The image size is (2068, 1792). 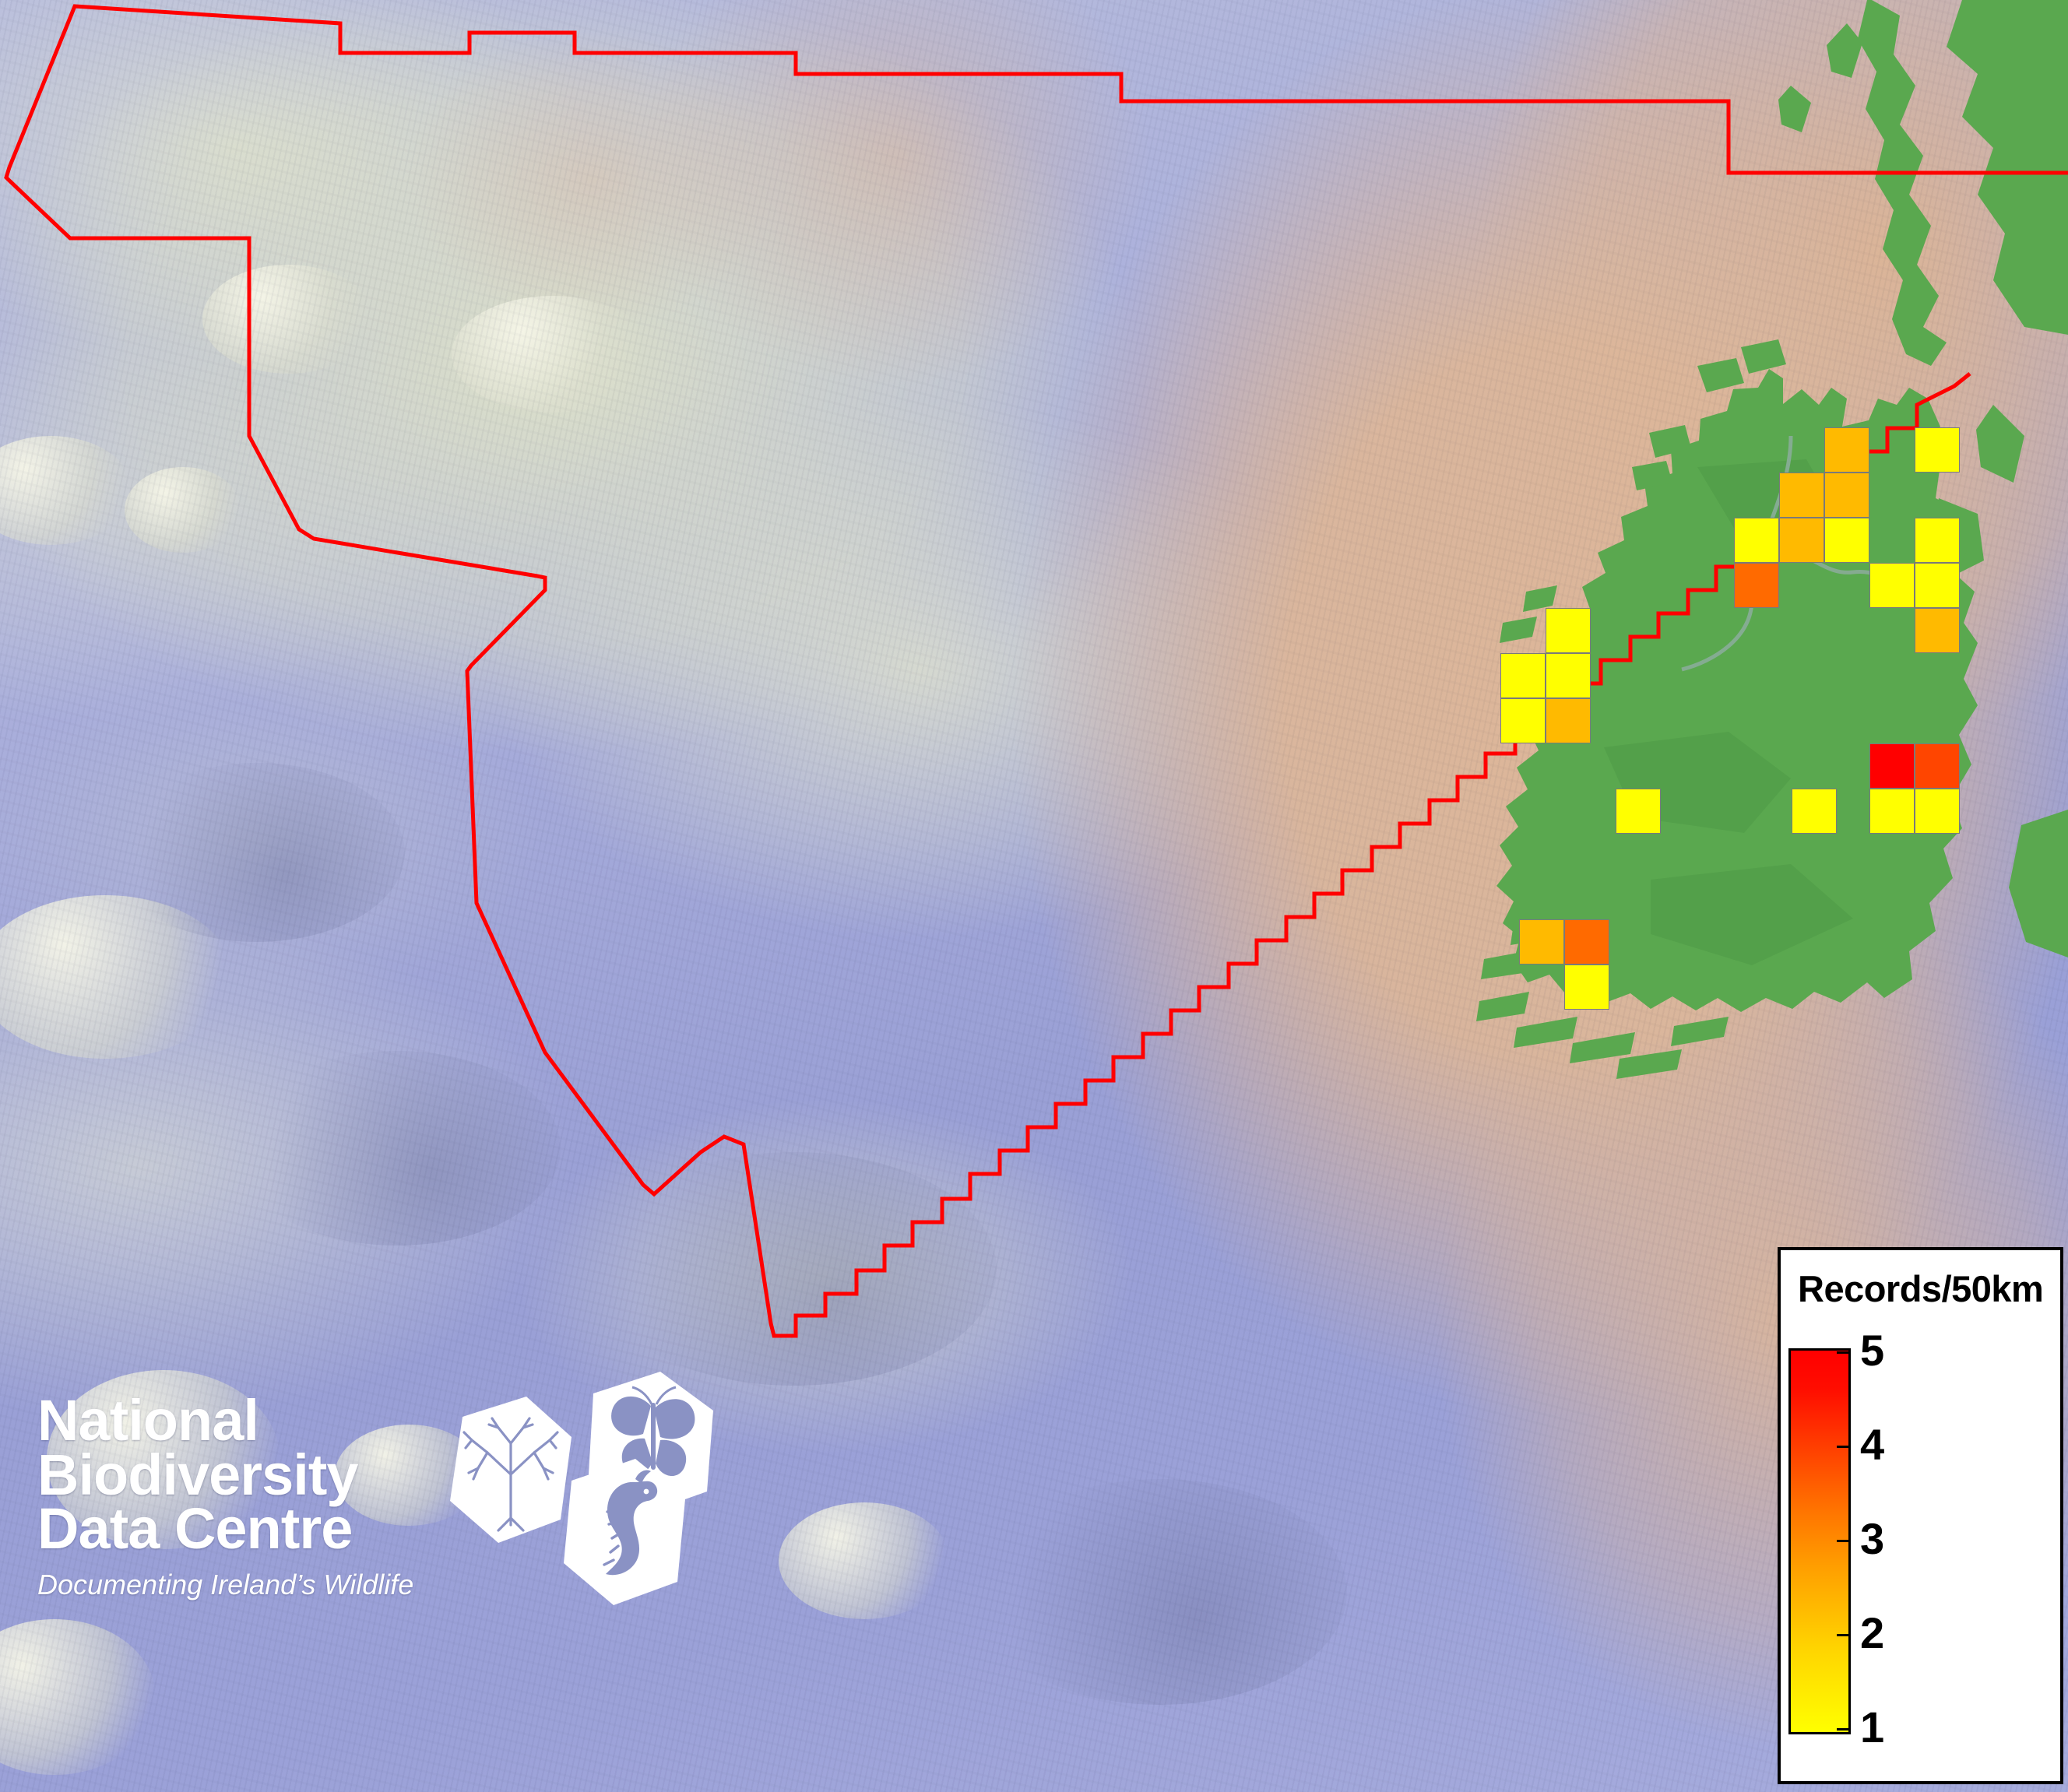 What do you see at coordinates (1603, 832) in the screenshot?
I see `ireland-west-peninsulas` at bounding box center [1603, 832].